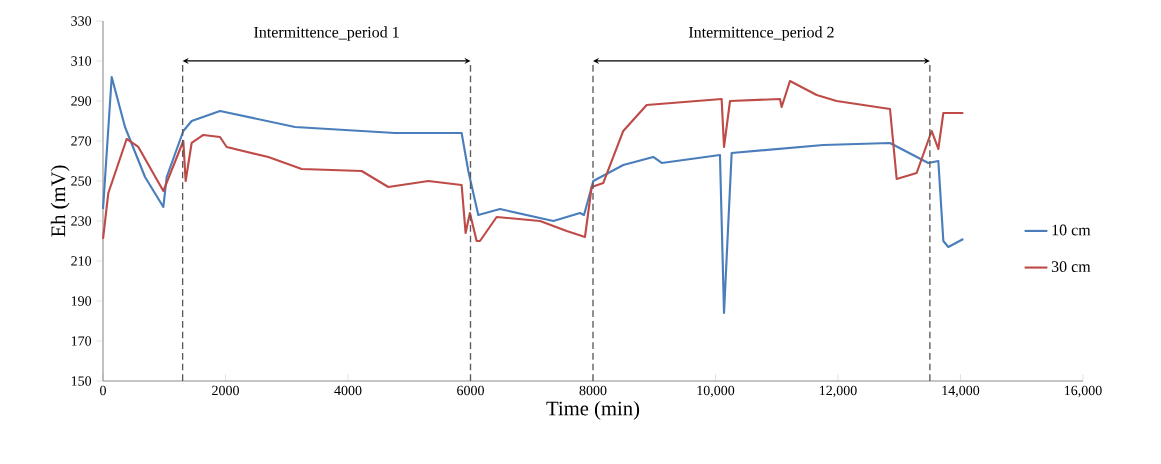 The image size is (1161, 464). What do you see at coordinates (60, 201) in the screenshot?
I see `y-axis-title: Eh (mV)` at bounding box center [60, 201].